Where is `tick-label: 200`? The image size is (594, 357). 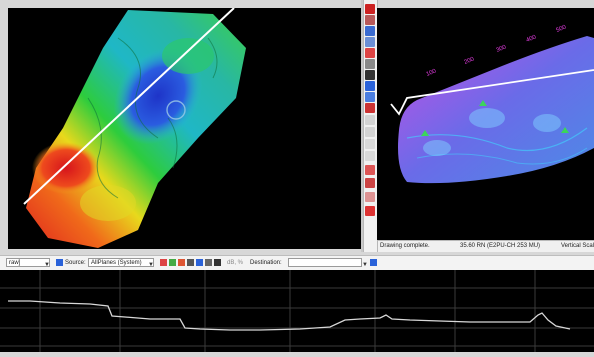
tick-label: 200 is located at coordinates (470, 61).